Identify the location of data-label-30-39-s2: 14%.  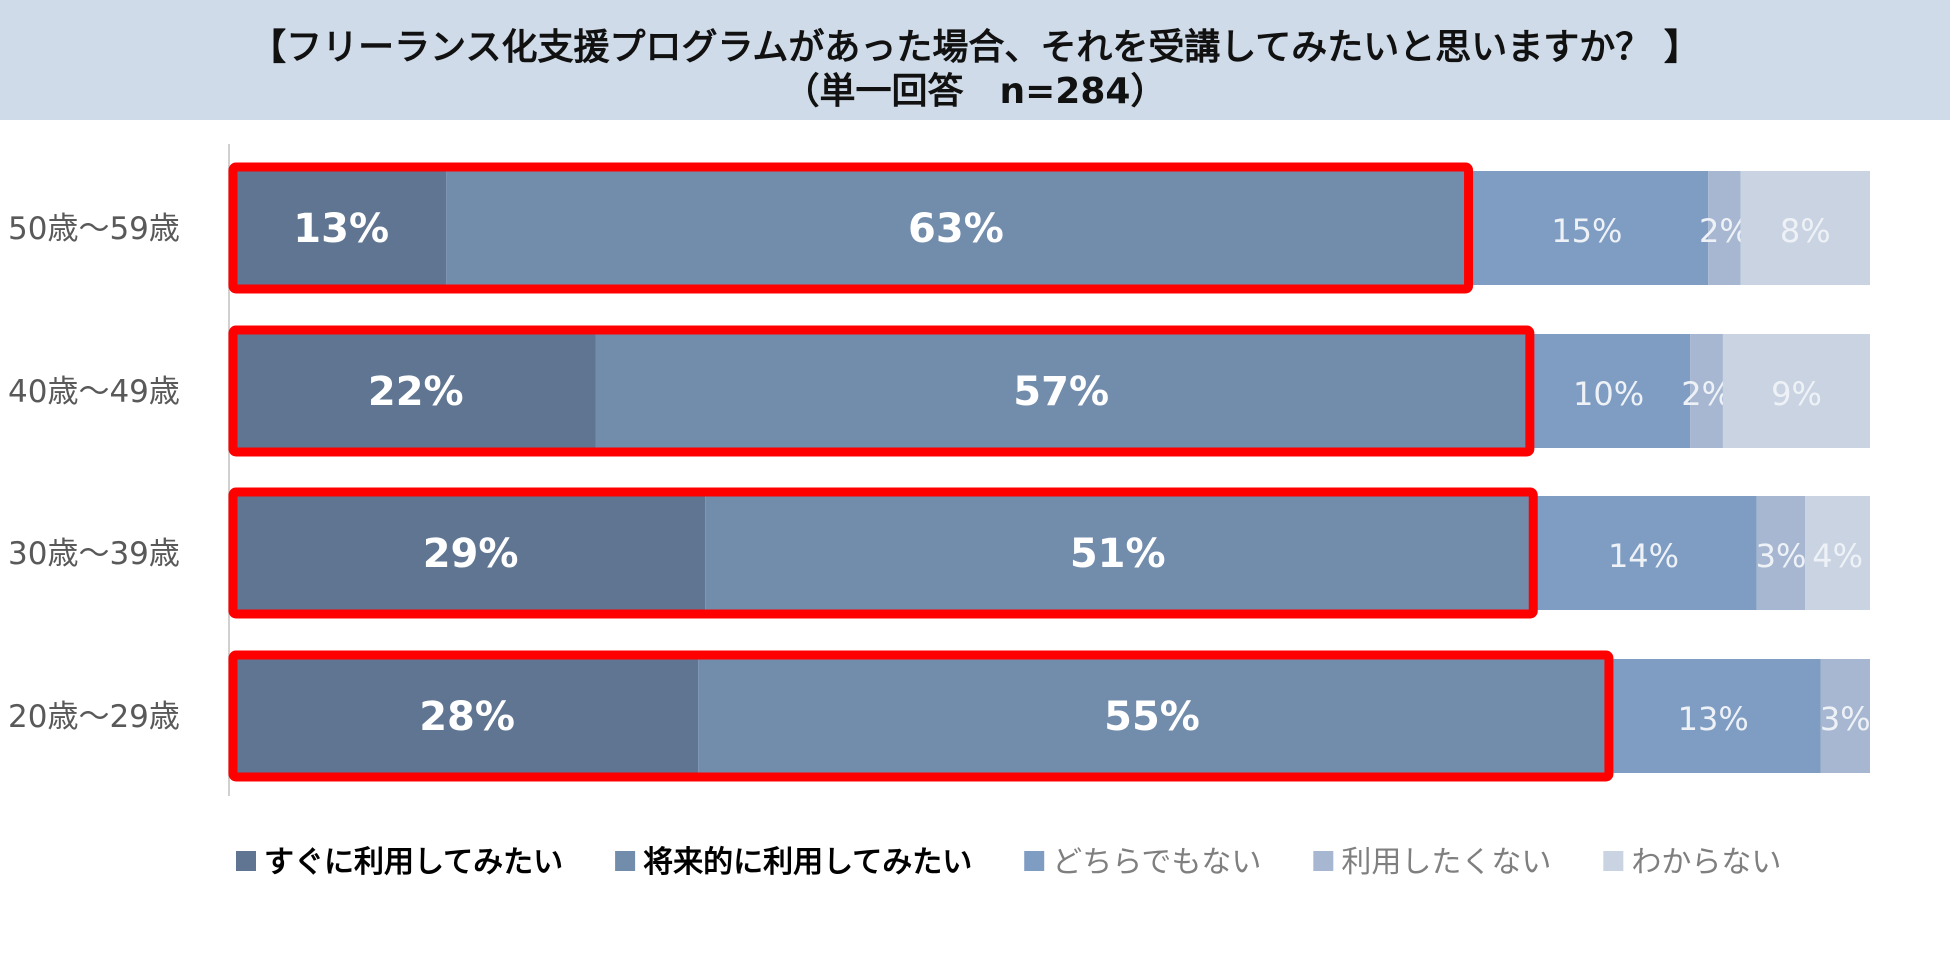
(1643, 556).